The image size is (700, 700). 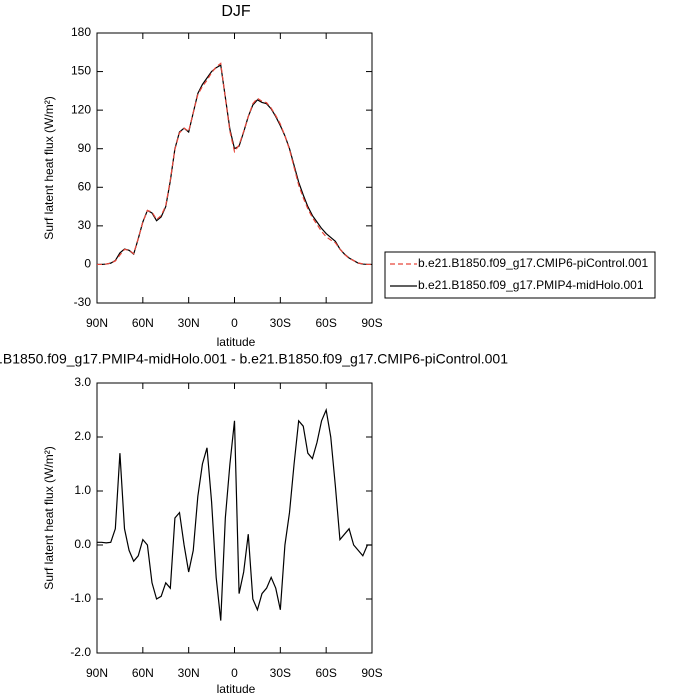 What do you see at coordinates (531, 285) in the screenshot?
I see `legend-label: b.e21.B1850.f09_g17.PMIP4-midHolo.001` at bounding box center [531, 285].